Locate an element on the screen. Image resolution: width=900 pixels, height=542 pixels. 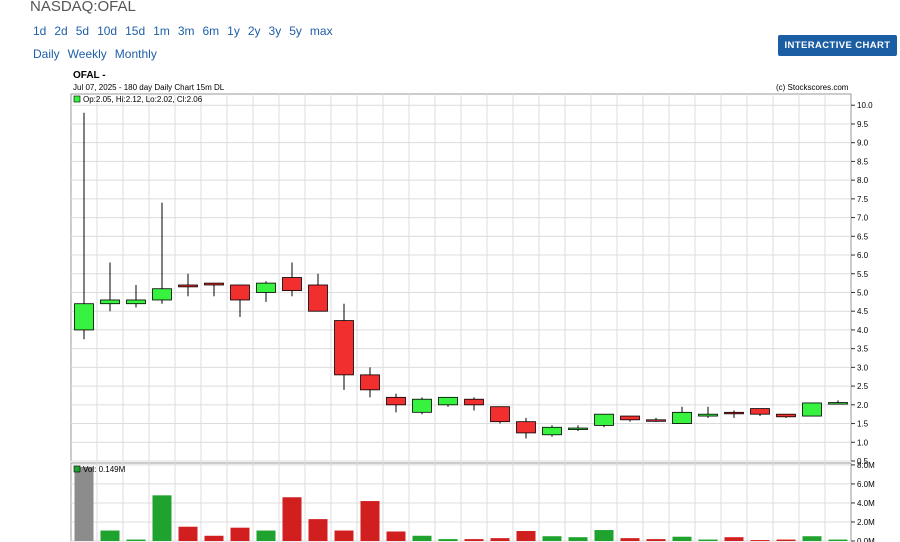
price-tick-label: 9.5 is located at coordinates (863, 124).